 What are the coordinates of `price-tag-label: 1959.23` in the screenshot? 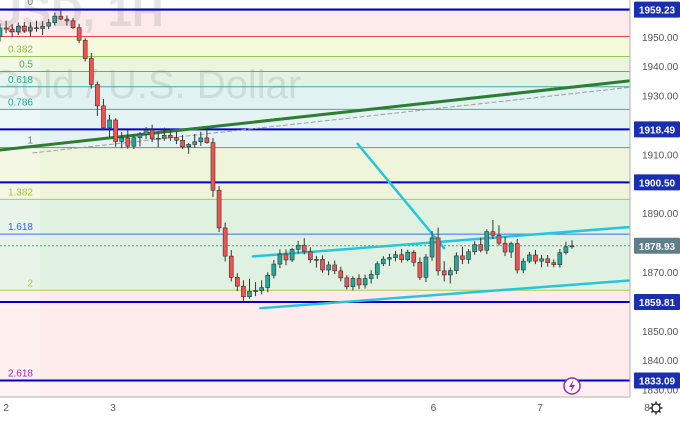 It's located at (657, 11).